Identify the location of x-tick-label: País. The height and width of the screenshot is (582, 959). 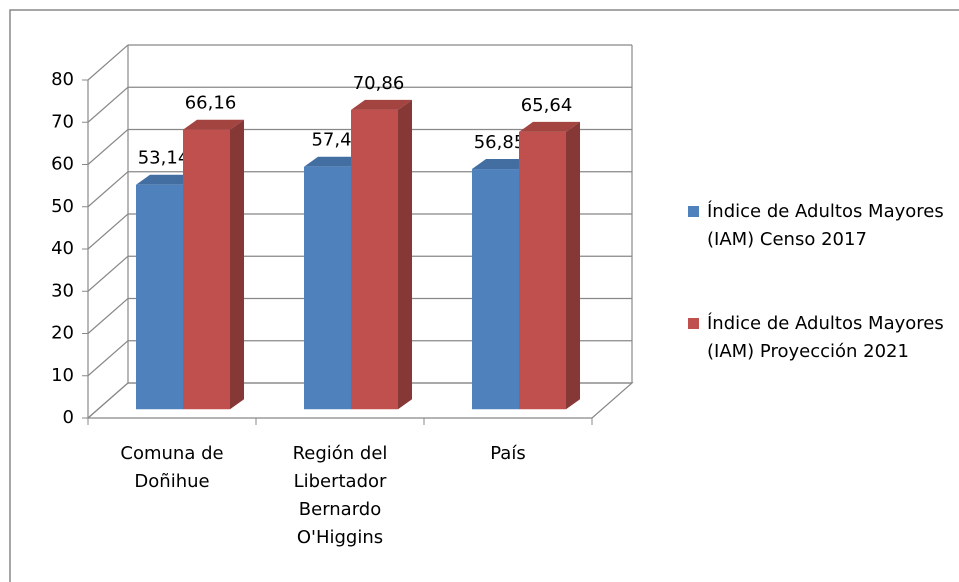
(508, 453).